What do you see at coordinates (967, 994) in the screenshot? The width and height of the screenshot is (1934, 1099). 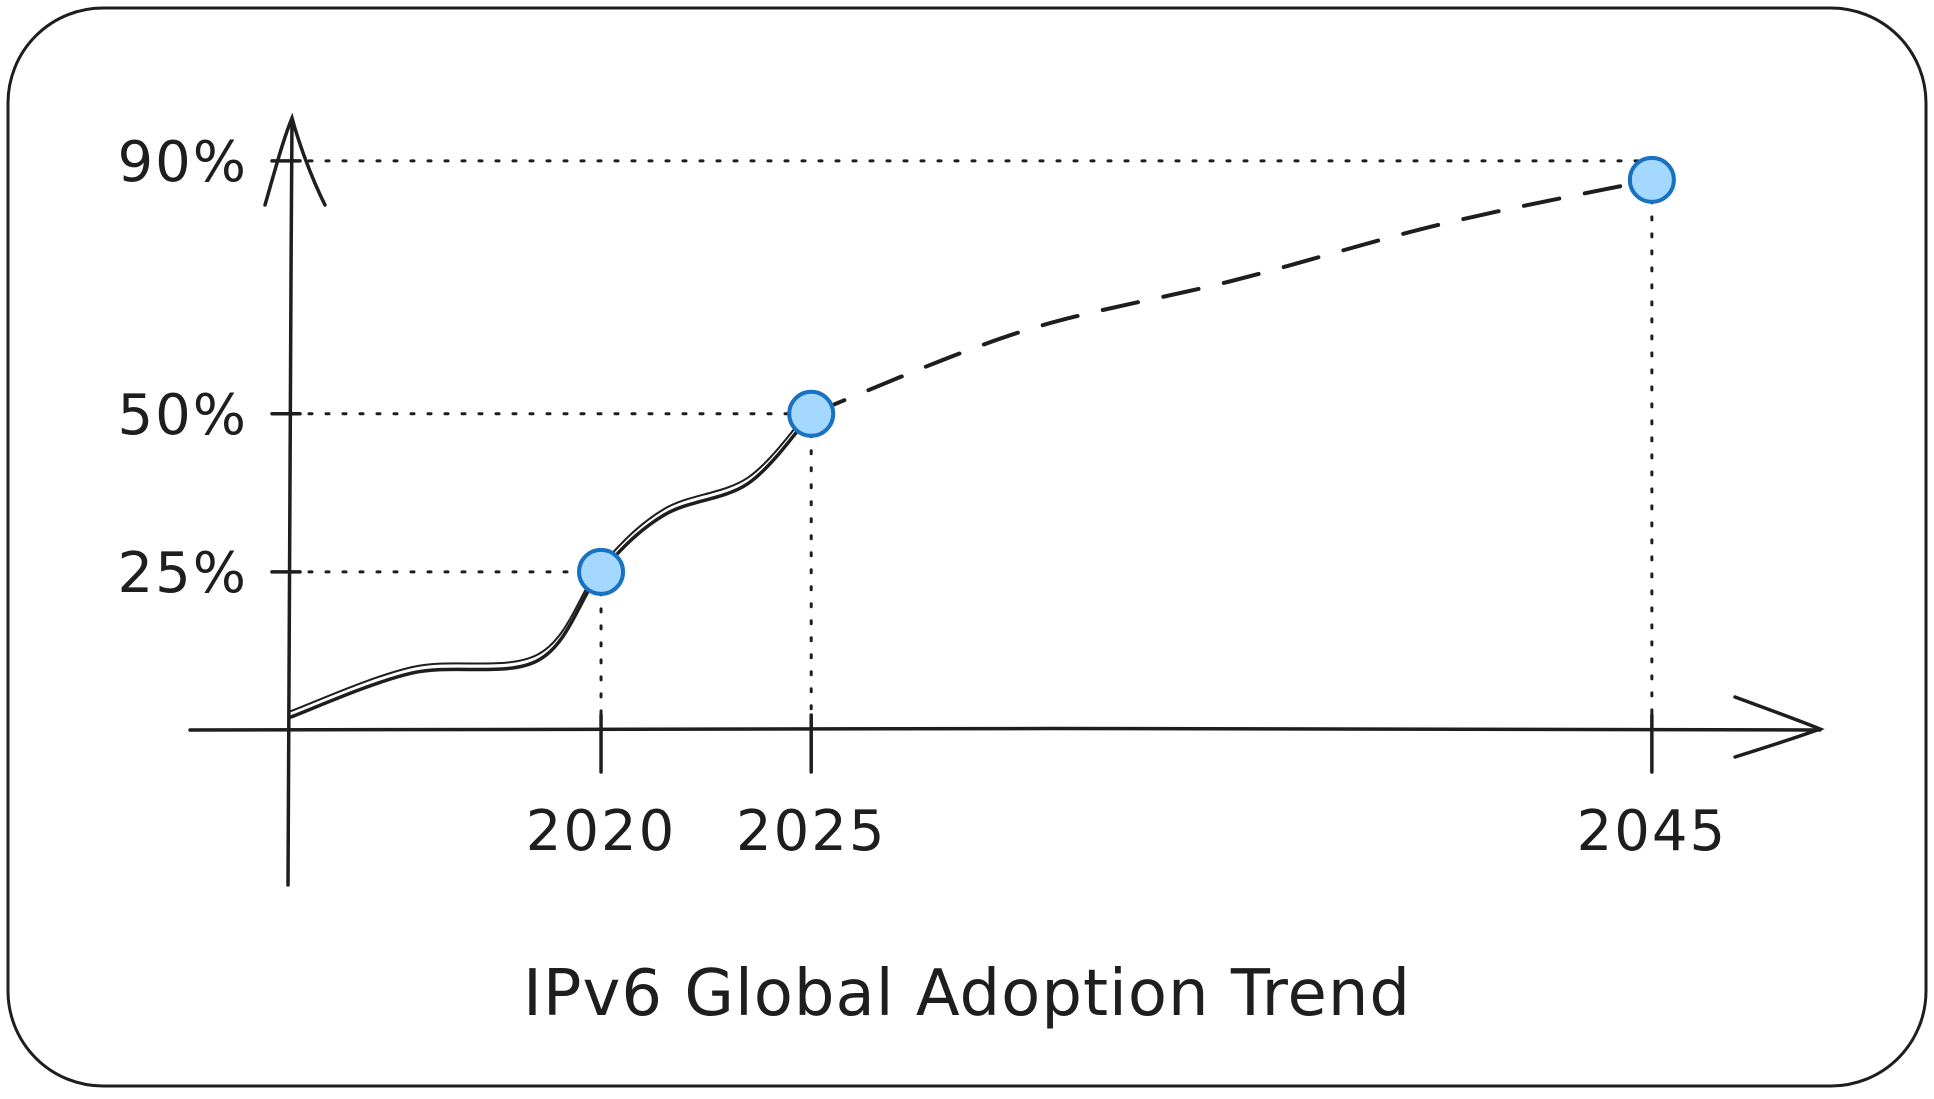 I see `chart-title: IPv6 Global Adoption Trend` at bounding box center [967, 994].